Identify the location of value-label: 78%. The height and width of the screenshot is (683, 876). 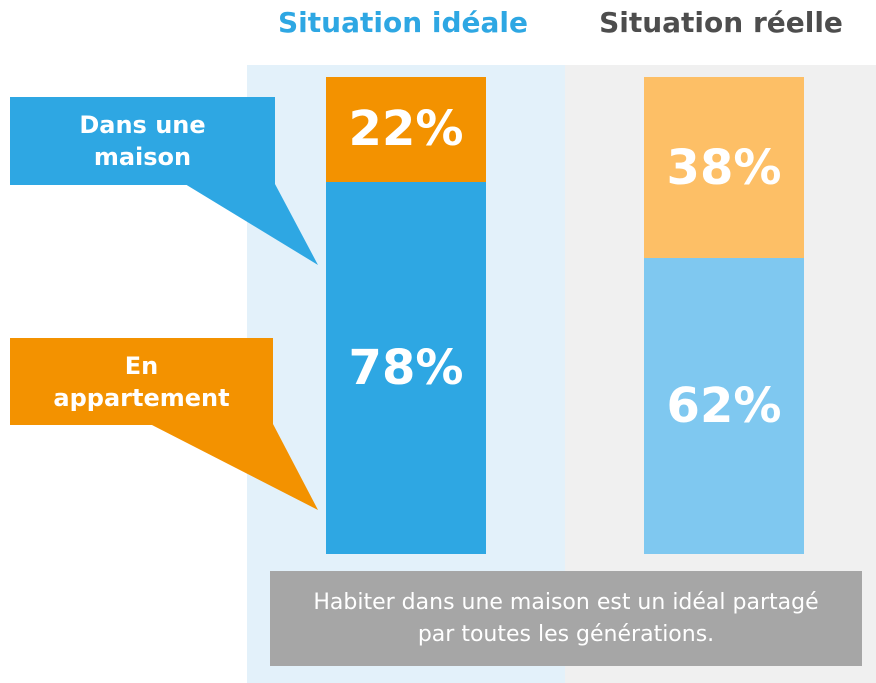
(406, 367).